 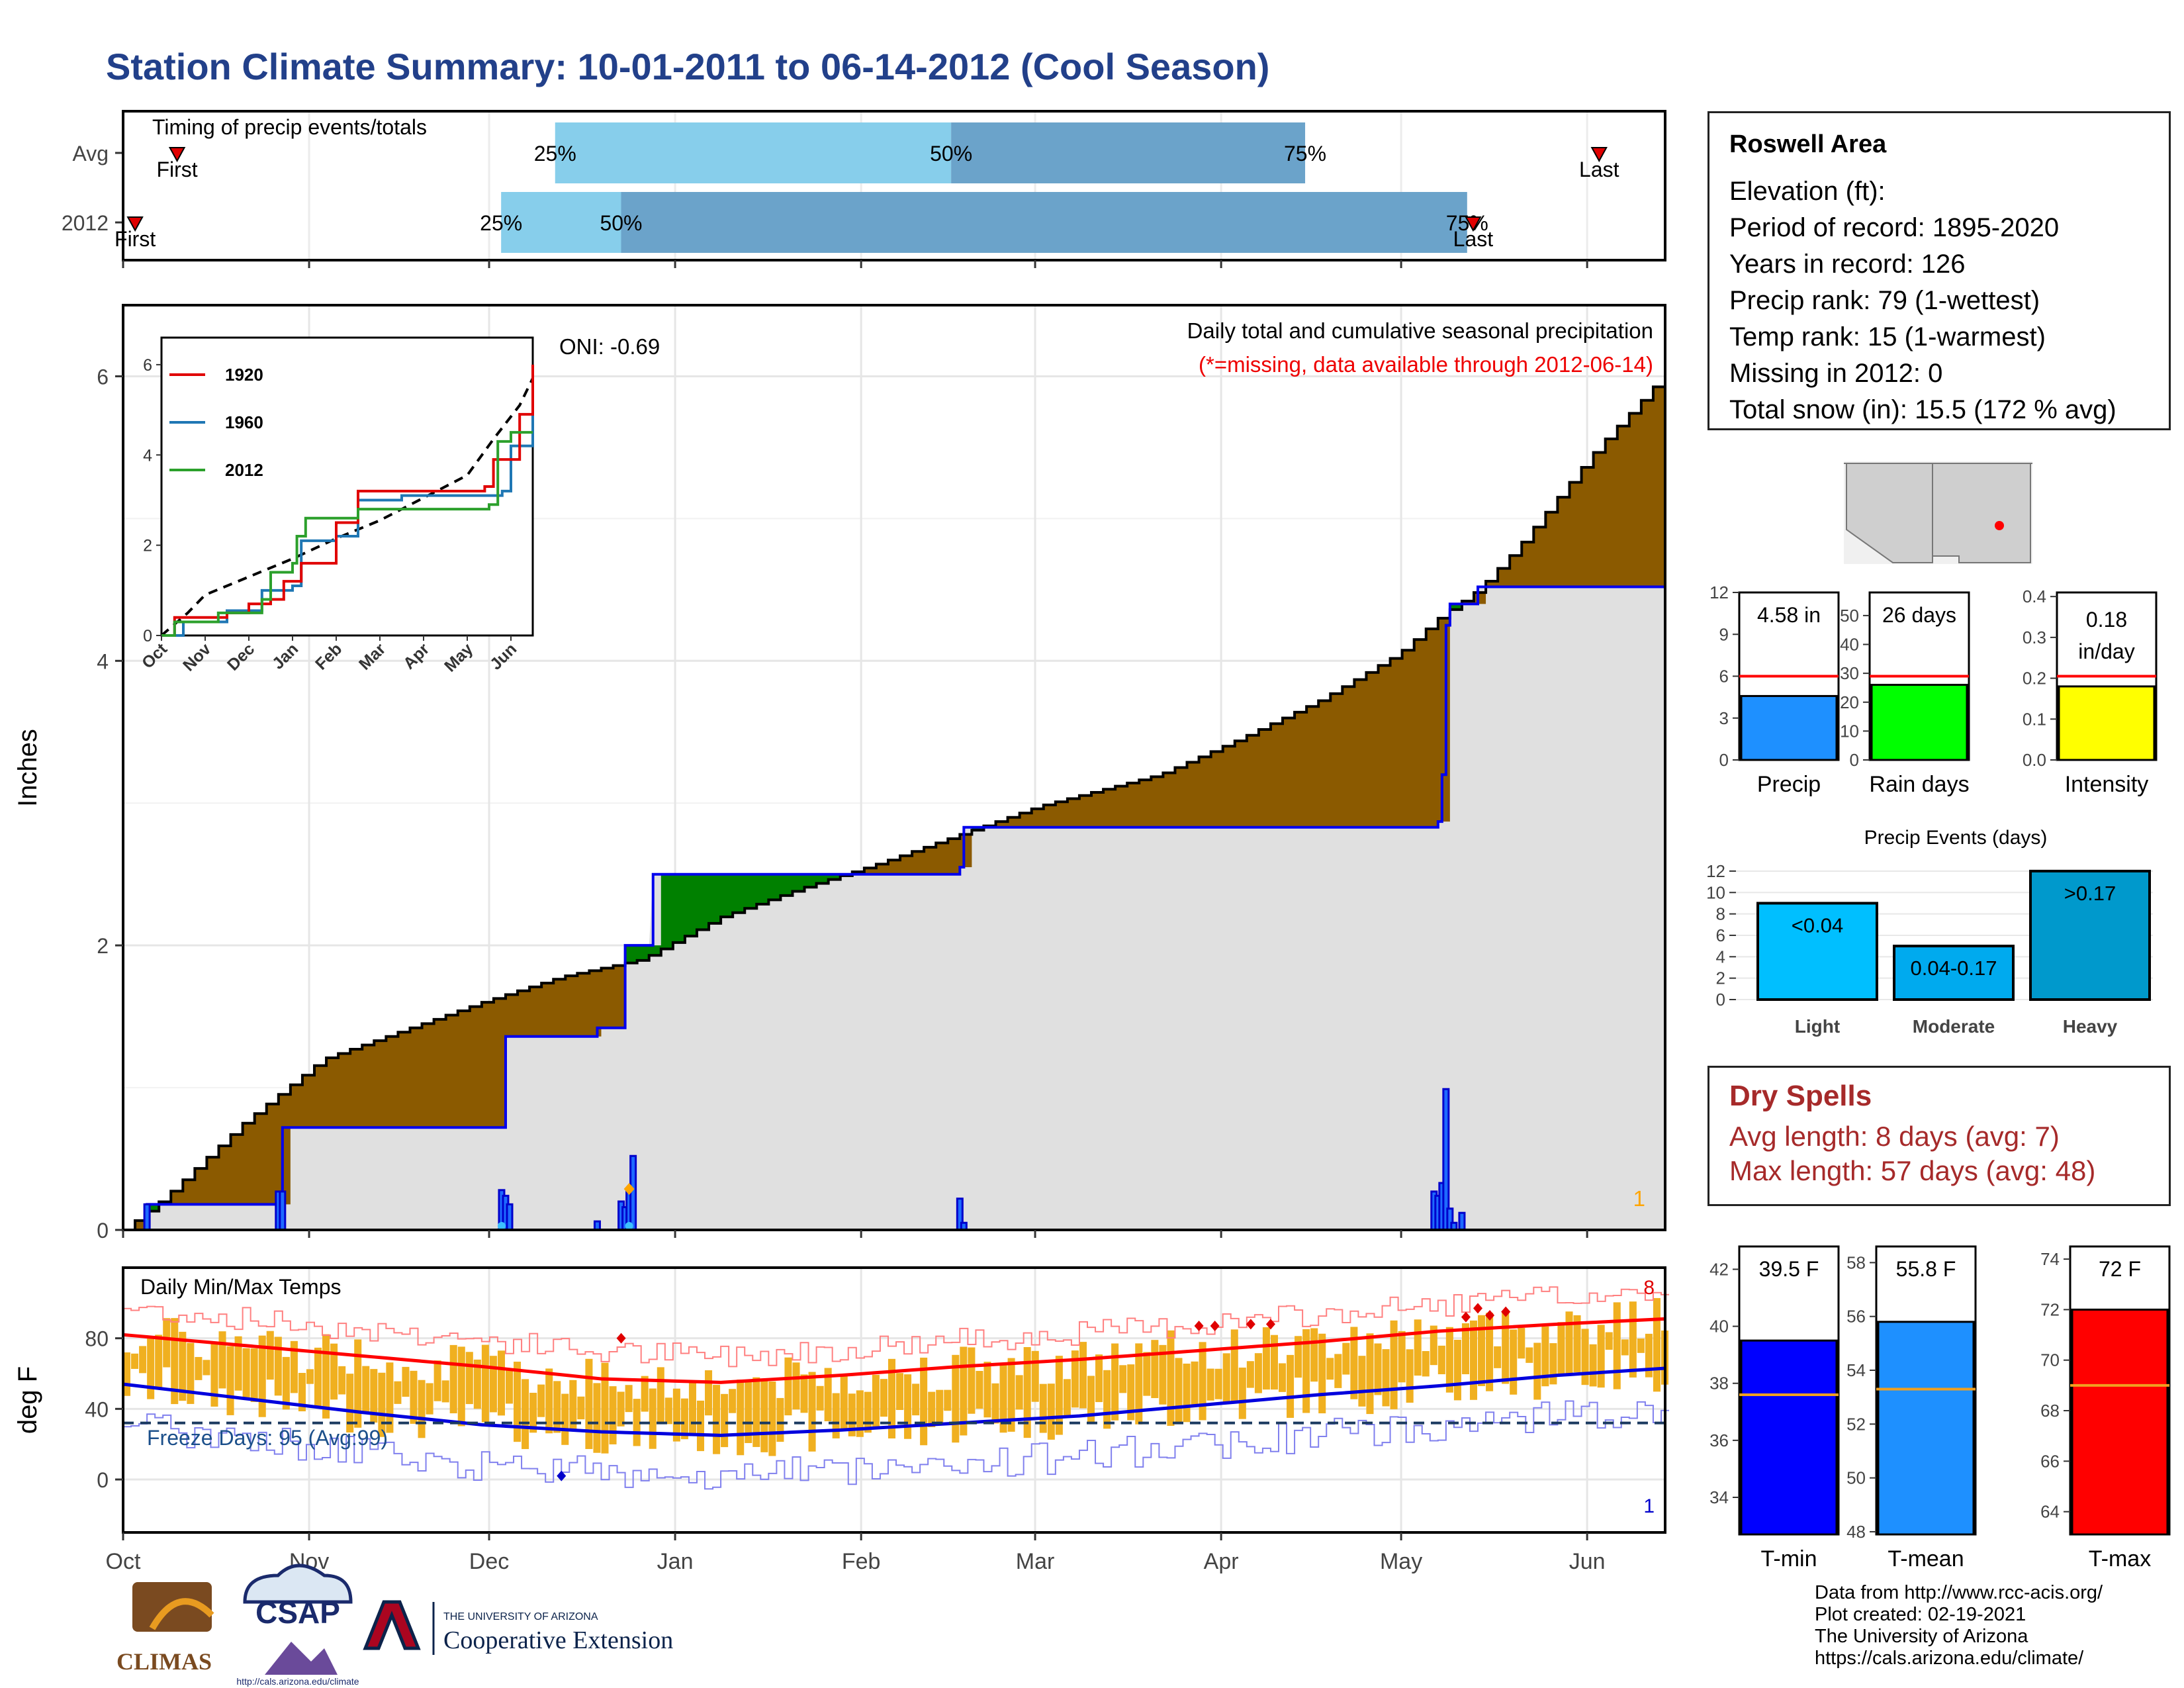 I want to click on event-category-label: Light, so click(x=1817, y=1026).